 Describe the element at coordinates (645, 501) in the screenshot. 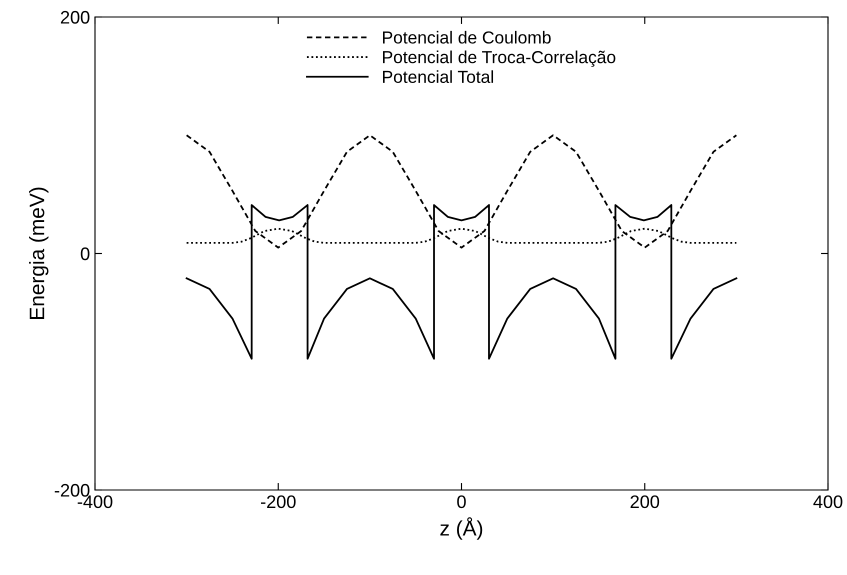

I see `x-tick-label: 200` at that location.